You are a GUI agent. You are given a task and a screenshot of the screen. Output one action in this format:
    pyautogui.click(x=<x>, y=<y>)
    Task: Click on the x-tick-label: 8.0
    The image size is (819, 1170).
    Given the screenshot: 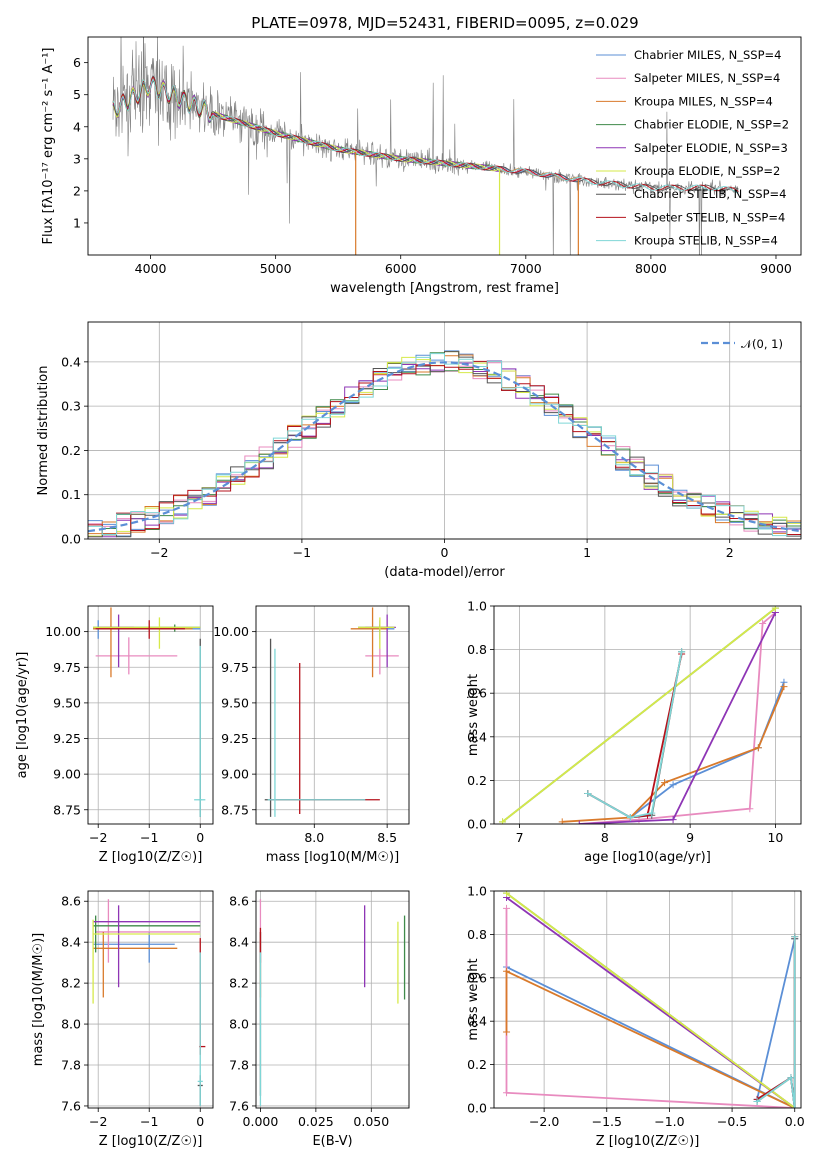 What is the action you would take?
    pyautogui.click(x=314, y=837)
    